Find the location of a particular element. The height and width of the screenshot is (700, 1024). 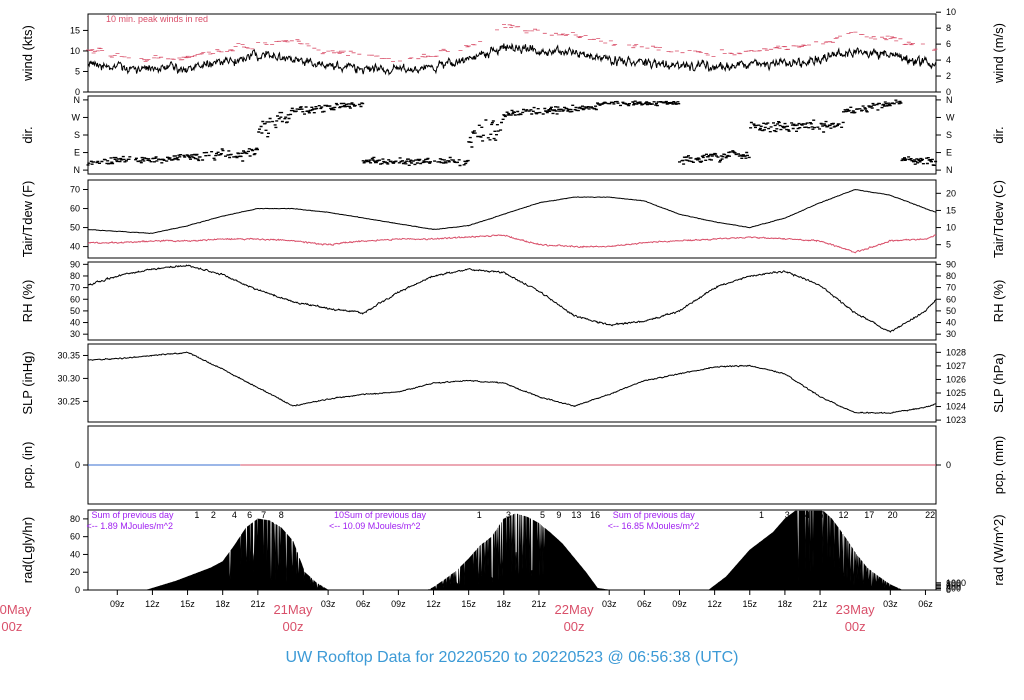

radiation-top-mark: 6 is located at coordinates (249, 515).